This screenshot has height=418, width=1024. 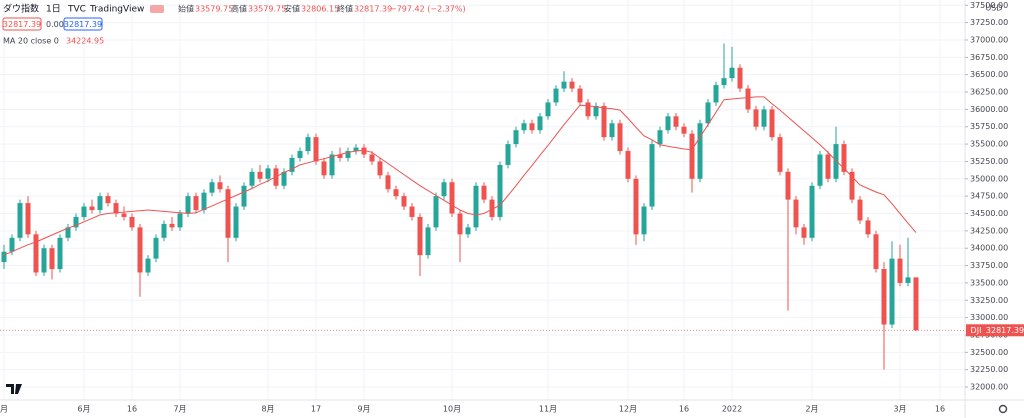 What do you see at coordinates (989, 300) in the screenshot?
I see `y-tick-label: 33250.00` at bounding box center [989, 300].